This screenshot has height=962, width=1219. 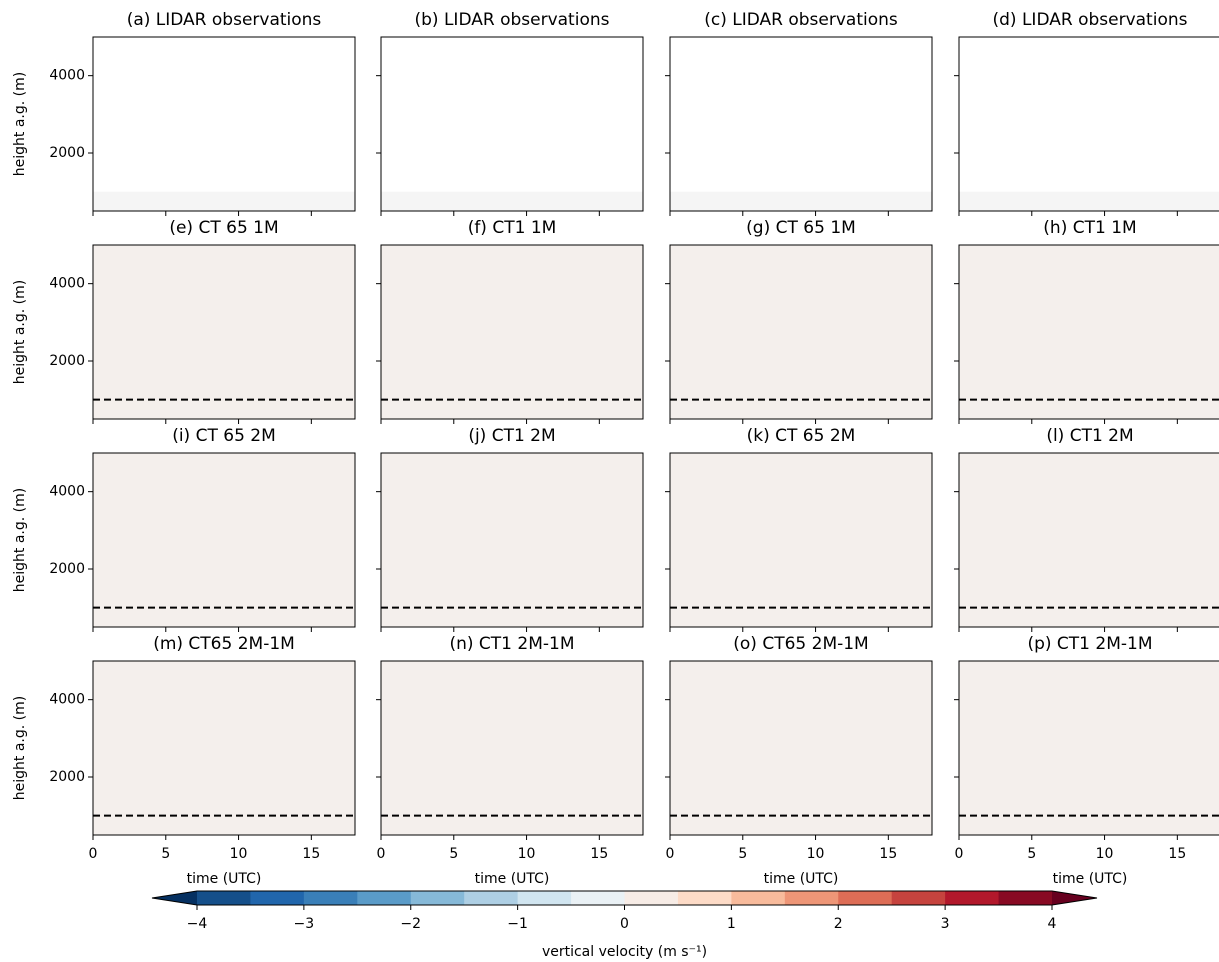 What do you see at coordinates (517, 924) in the screenshot?
I see `colorbar-tick-label: −1` at bounding box center [517, 924].